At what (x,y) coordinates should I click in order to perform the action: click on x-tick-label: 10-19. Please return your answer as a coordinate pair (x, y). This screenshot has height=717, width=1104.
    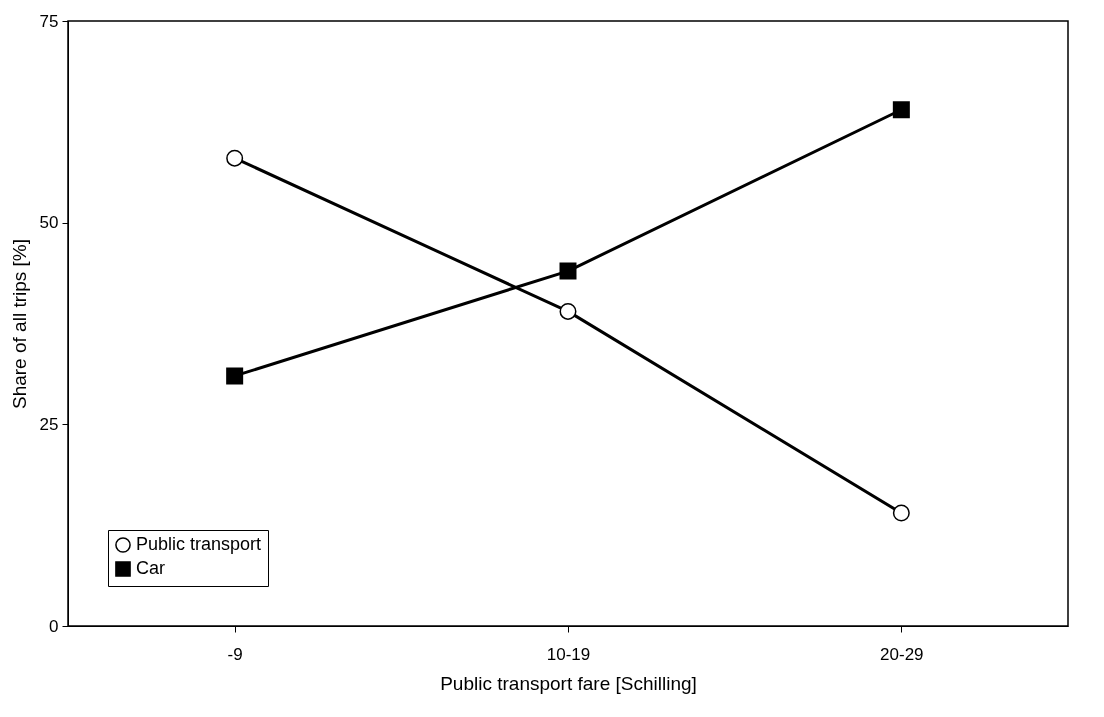
    Looking at the image, I should click on (568, 654).